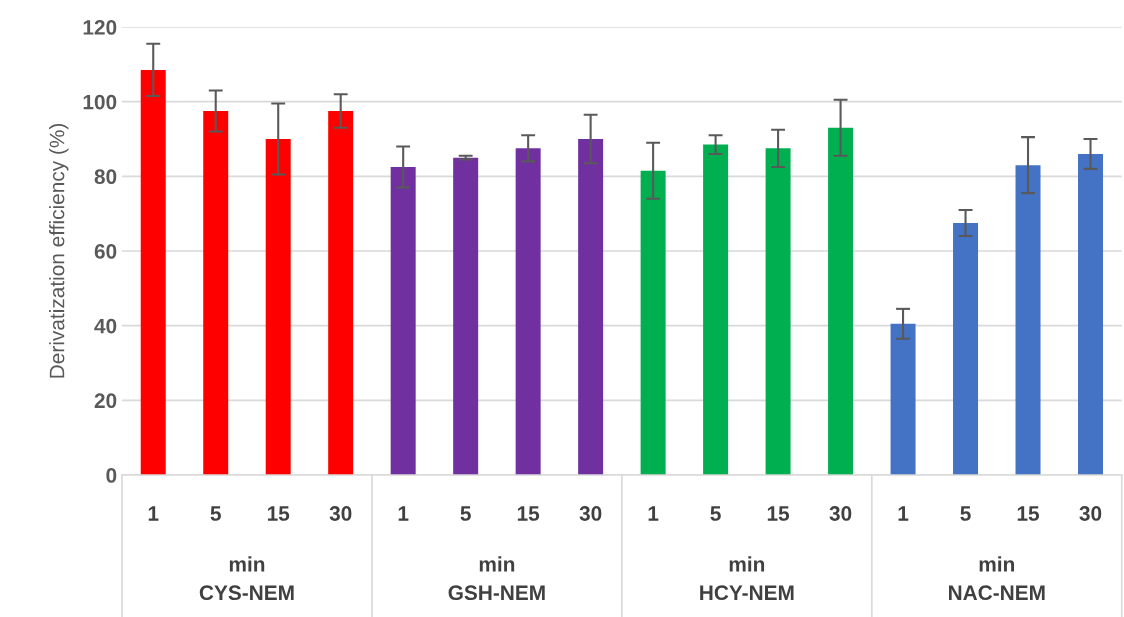 This screenshot has width=1124, height=617. Describe the element at coordinates (105, 326) in the screenshot. I see `y-tick-label: 40` at that location.